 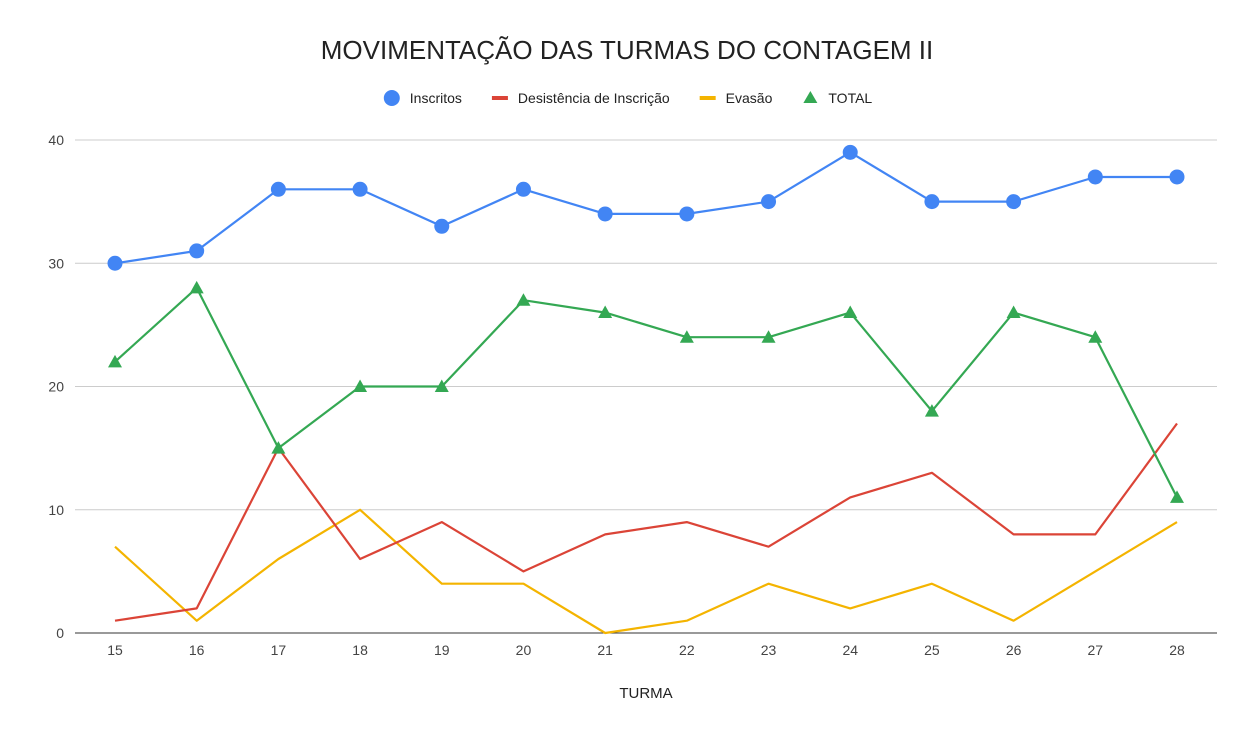 I want to click on x-tick-label: 20, so click(x=524, y=650).